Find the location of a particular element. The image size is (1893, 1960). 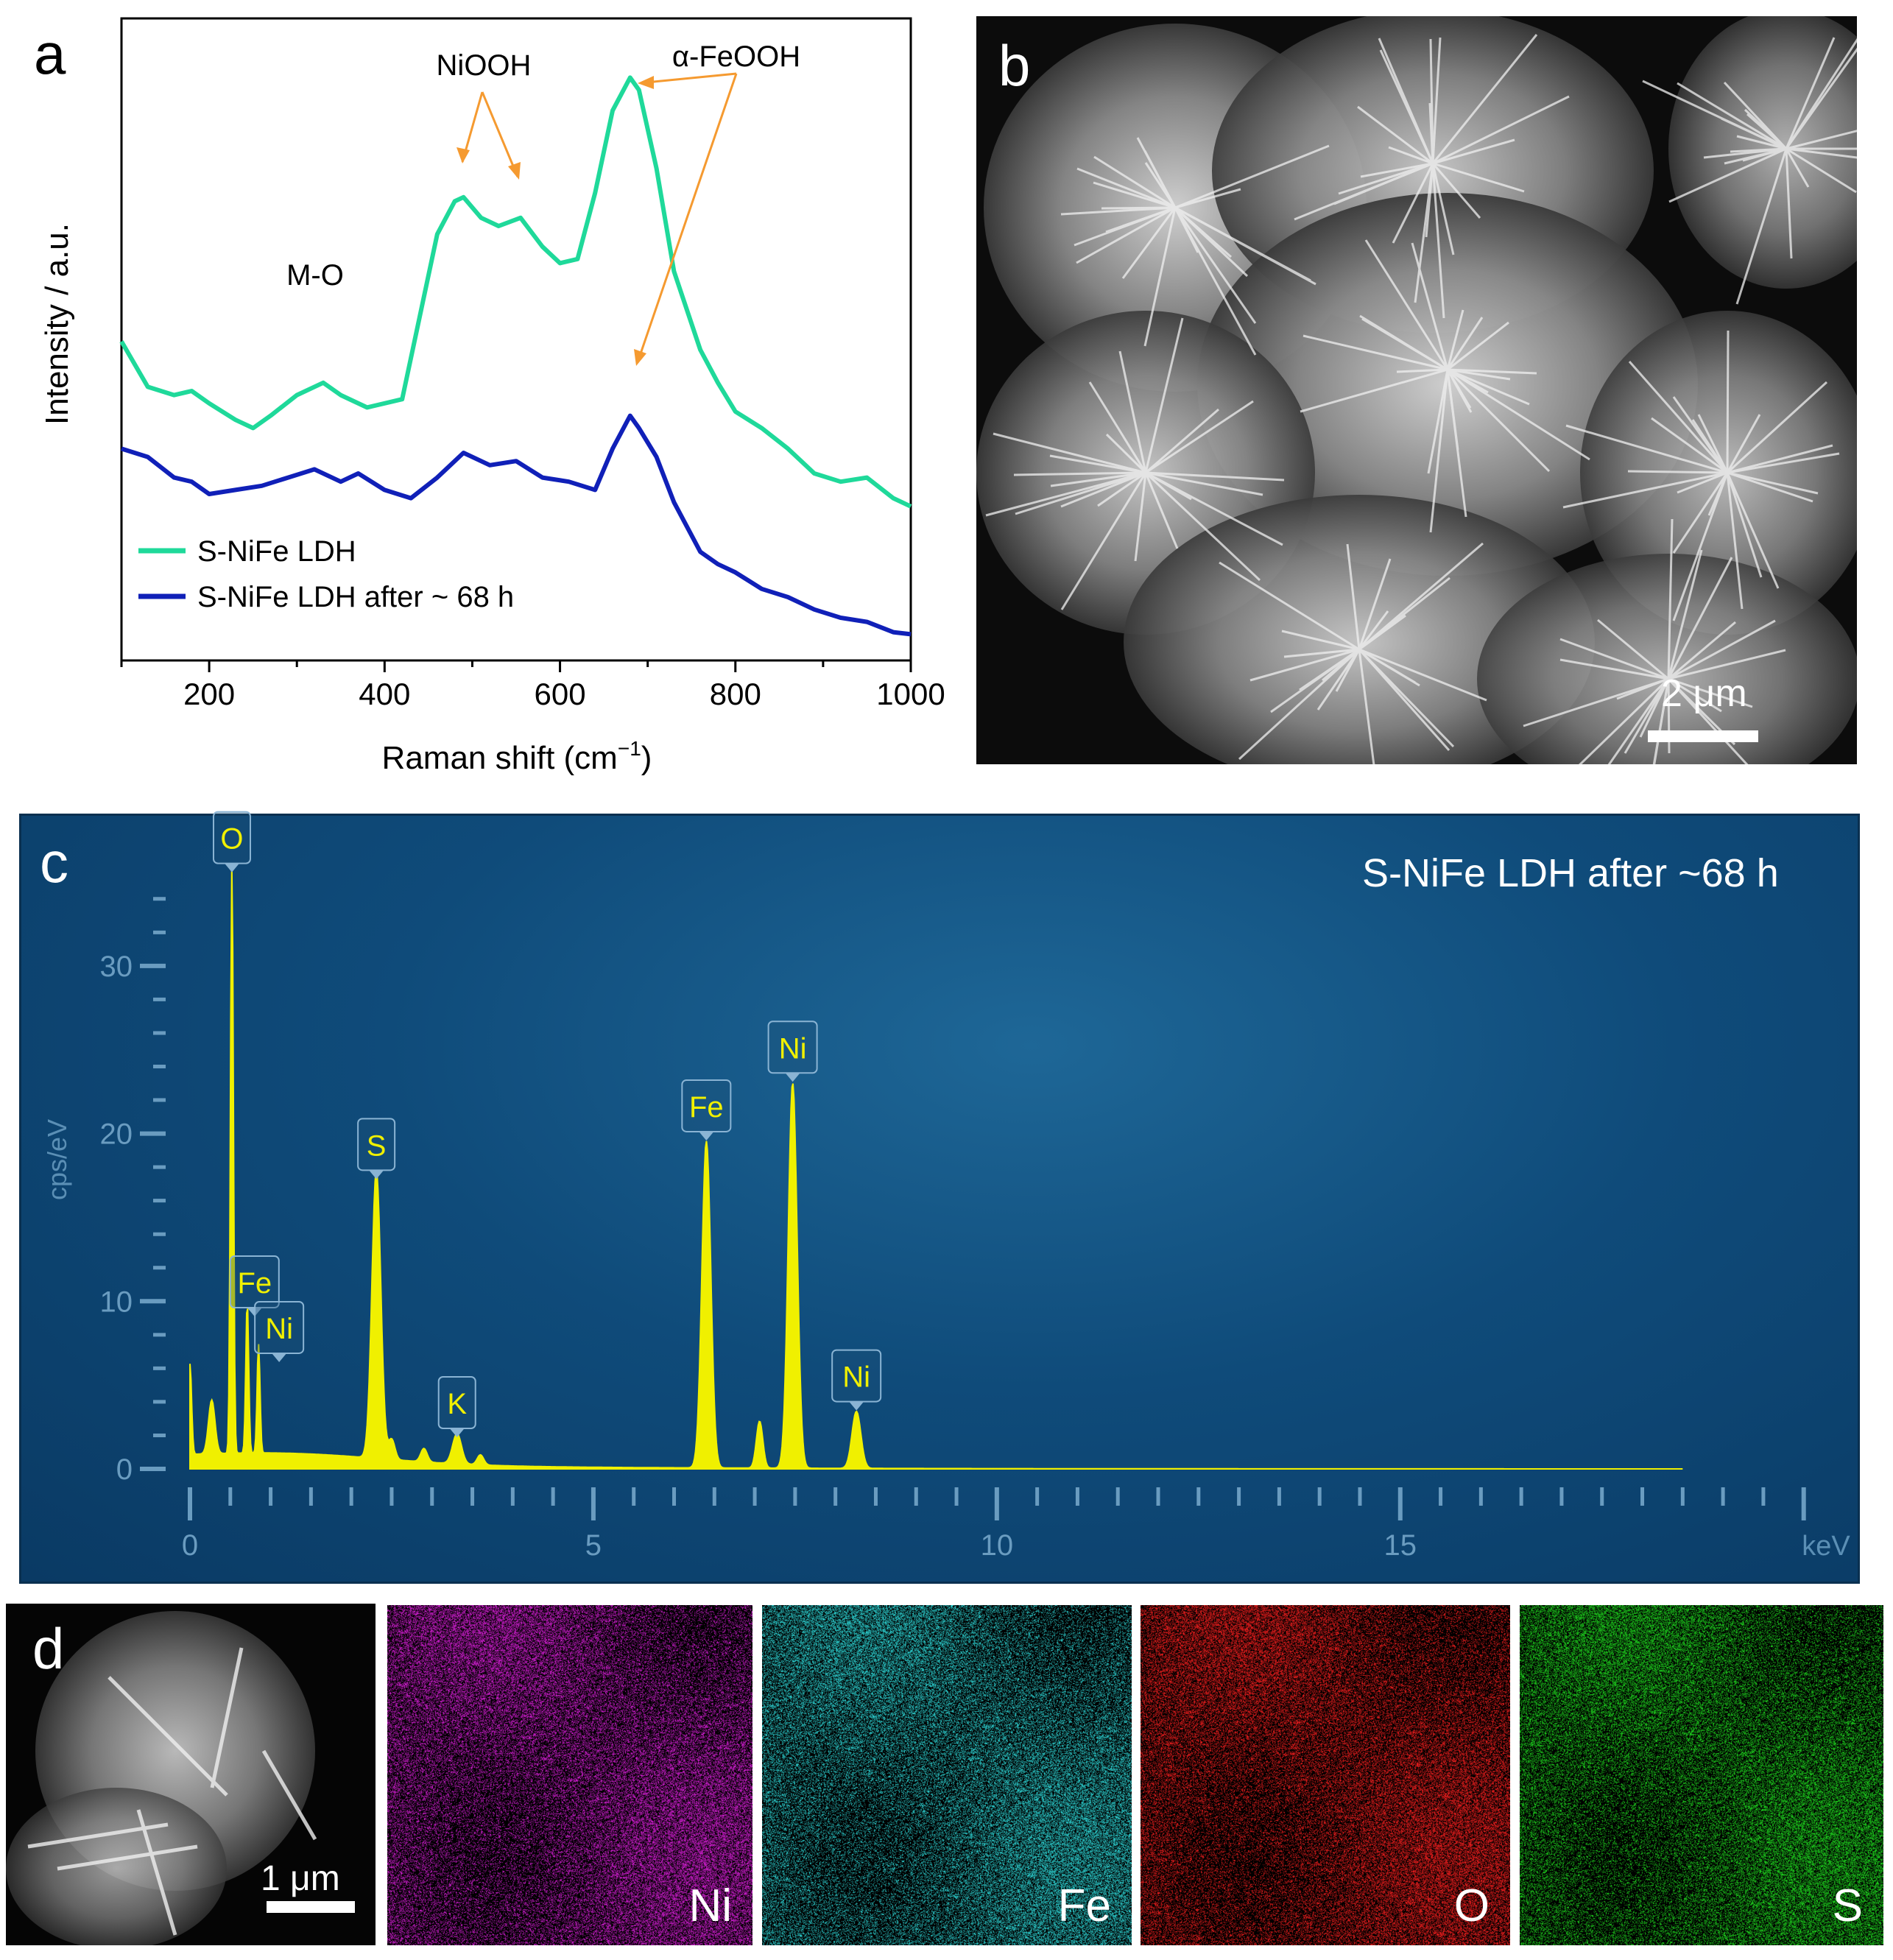

raman-ylabel: Intensity / a.u. is located at coordinates (57, 324).